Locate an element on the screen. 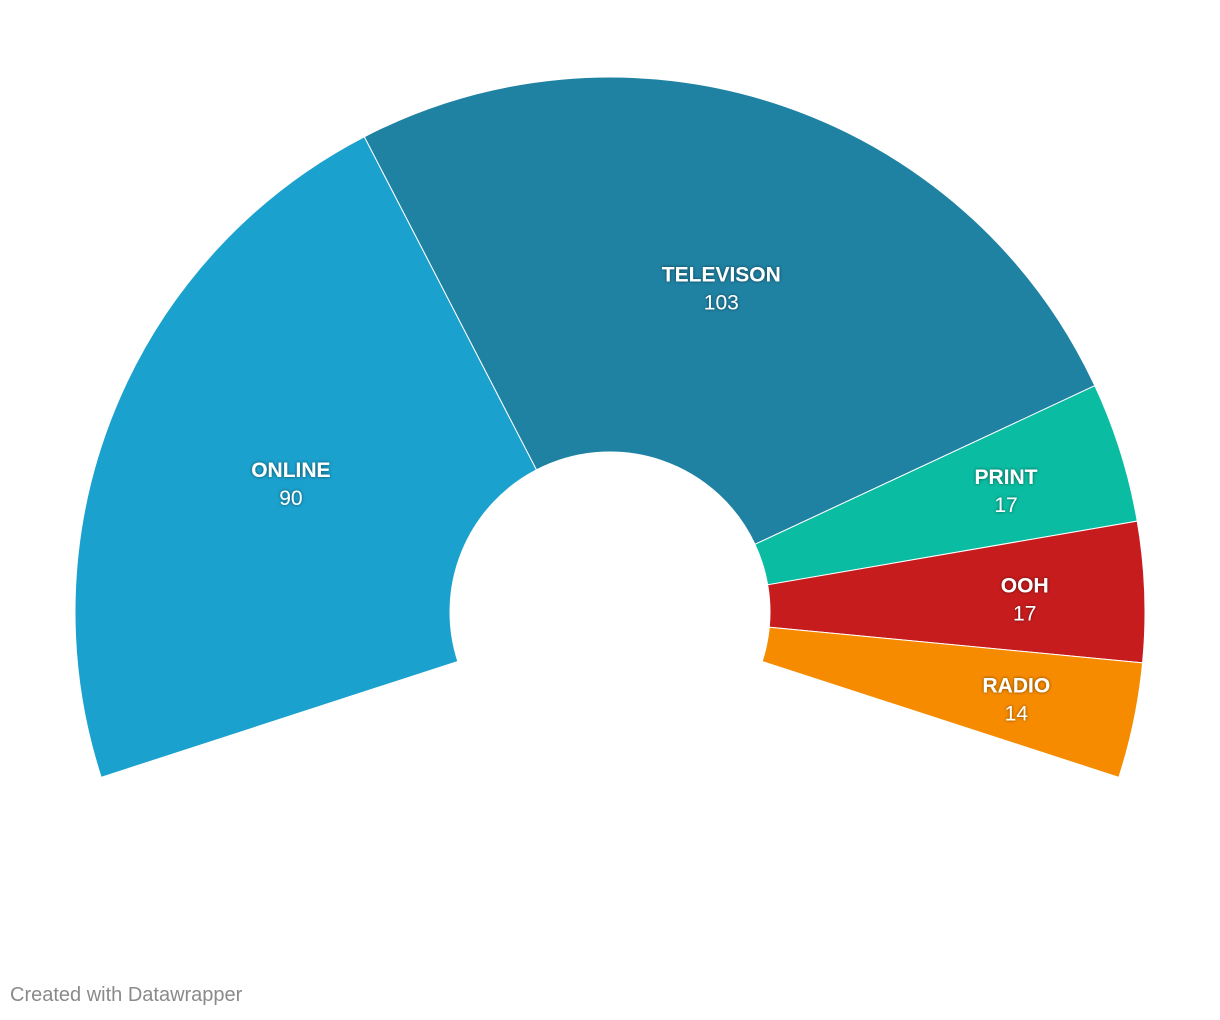  datawrapper-credit: Created with Datawrapper is located at coordinates (126, 995).